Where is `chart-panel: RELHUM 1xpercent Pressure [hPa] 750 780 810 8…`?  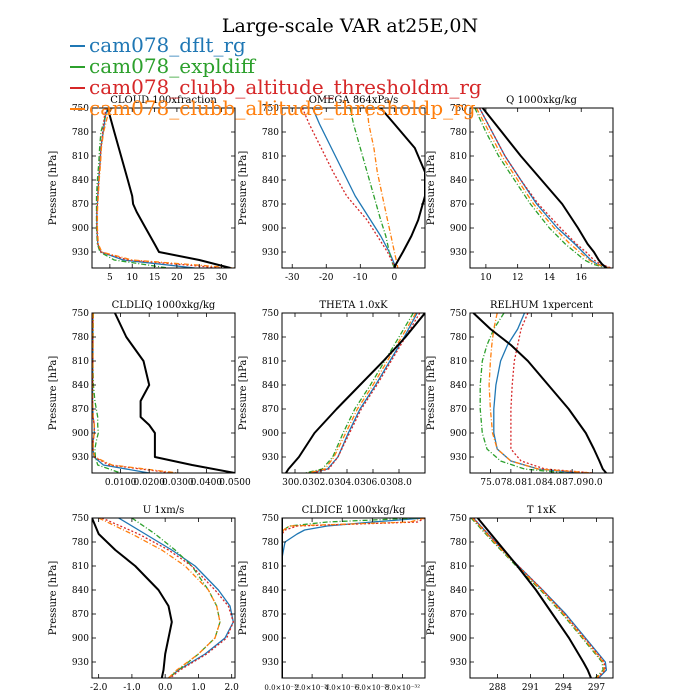
chart-panel: RELHUM 1xpercent Pressure [hPa] 750 780 810 8… is located at coordinates (520, 394).